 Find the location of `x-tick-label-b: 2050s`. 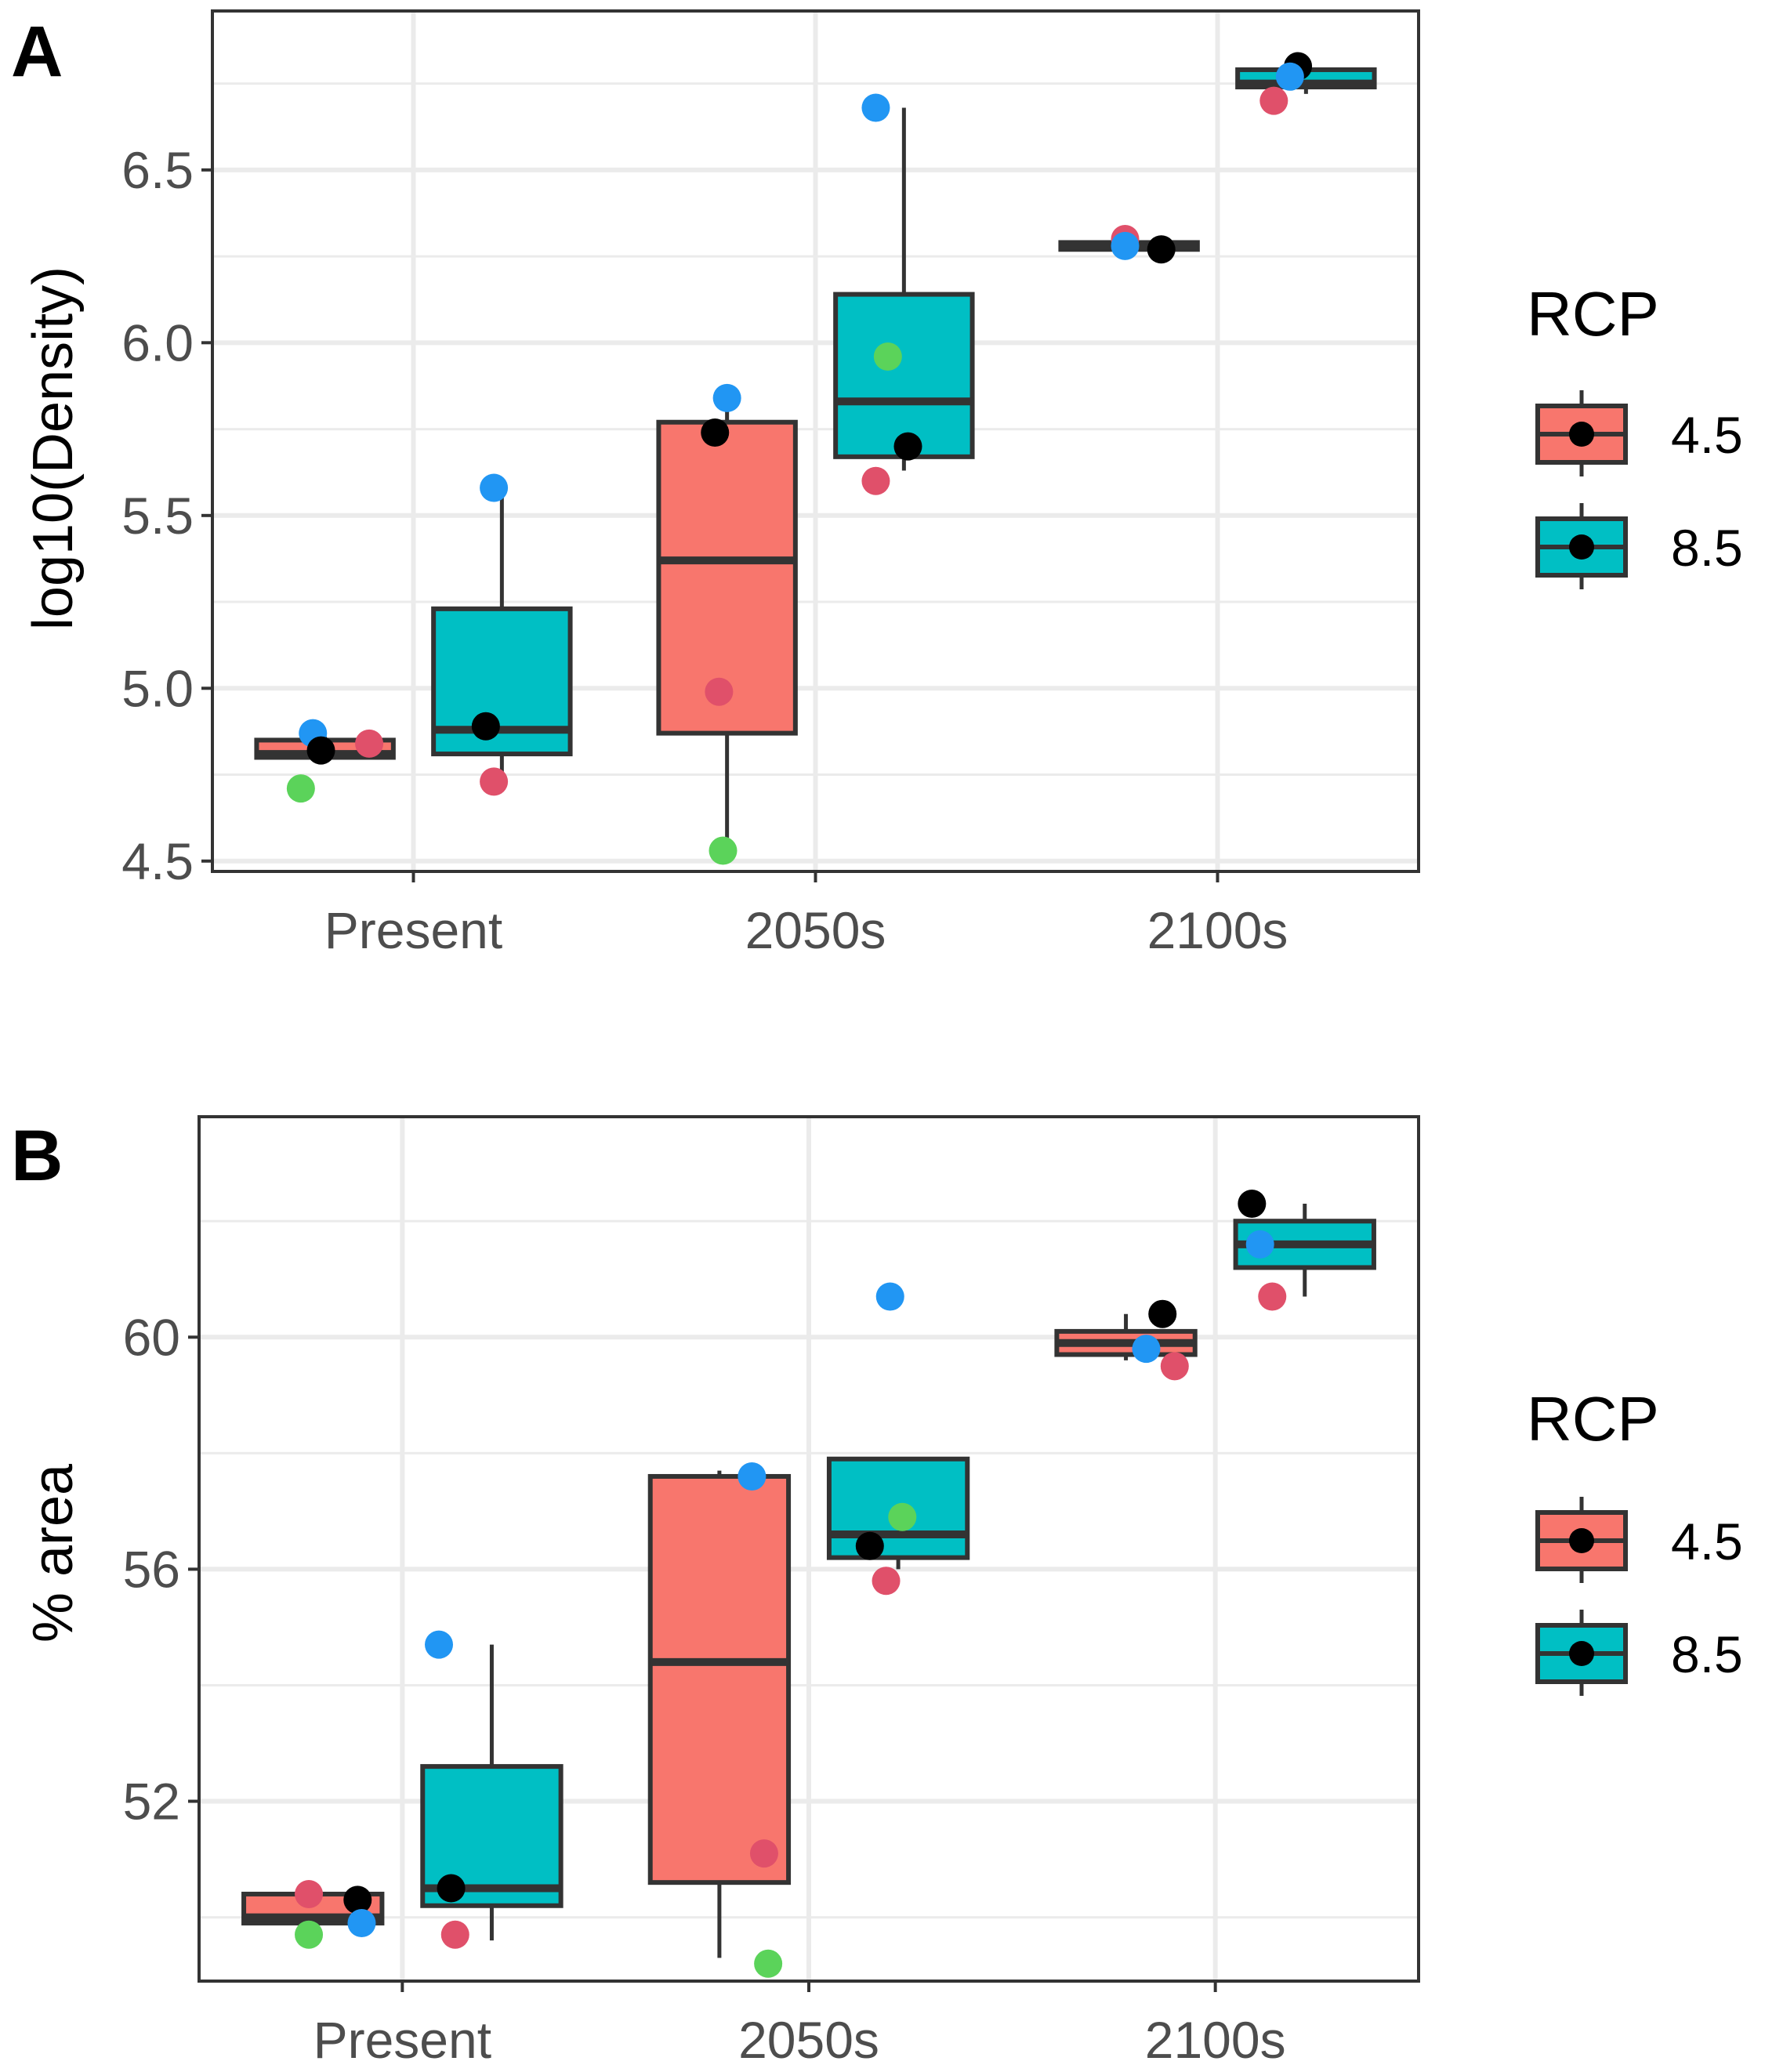

x-tick-label-b: 2050s is located at coordinates (808, 2040).